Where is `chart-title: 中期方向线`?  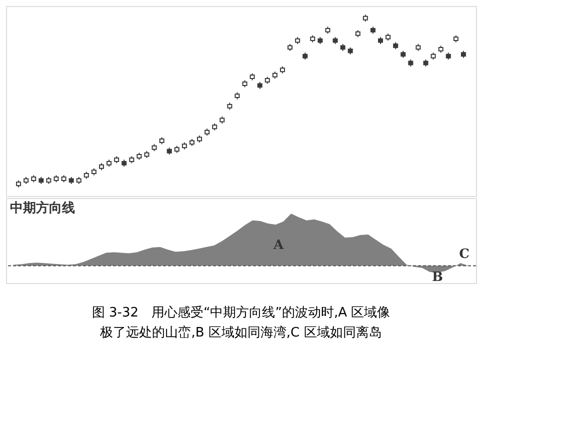
chart-title: 中期方向线 is located at coordinates (42, 208).